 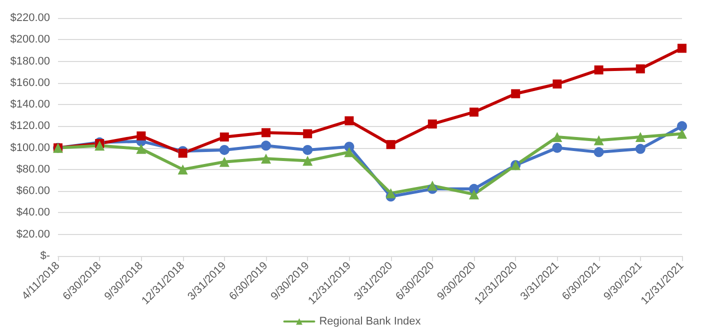 What do you see at coordinates (33, 234) in the screenshot?
I see `y-tick-label: $20.00` at bounding box center [33, 234].